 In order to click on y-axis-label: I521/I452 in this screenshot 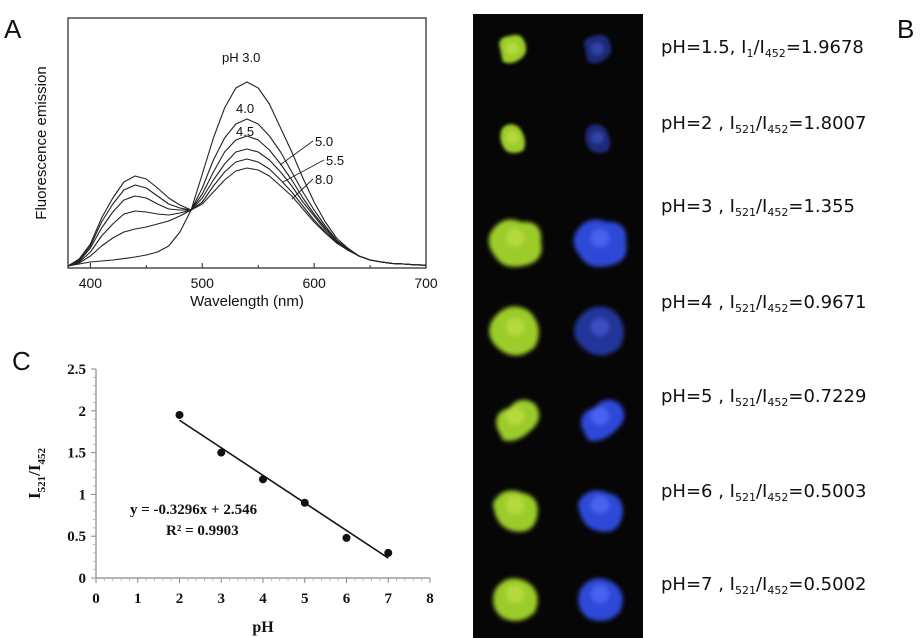, I will do `click(36, 473)`.